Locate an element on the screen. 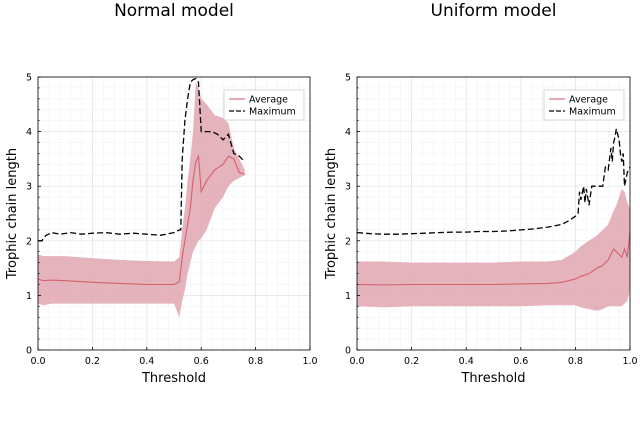 This screenshot has width=640, height=440. chart-title: Normal model is located at coordinates (174, 11).